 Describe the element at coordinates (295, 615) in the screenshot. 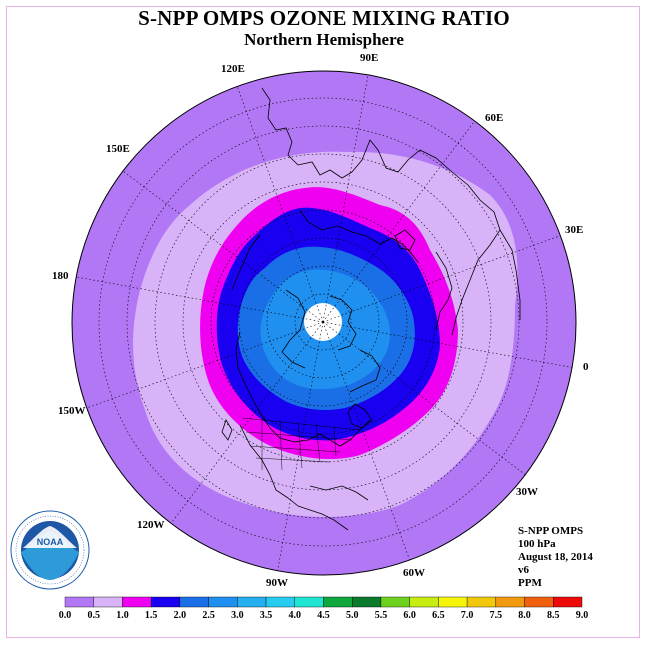

I see `colorbar-tick-label: 4.0` at that location.